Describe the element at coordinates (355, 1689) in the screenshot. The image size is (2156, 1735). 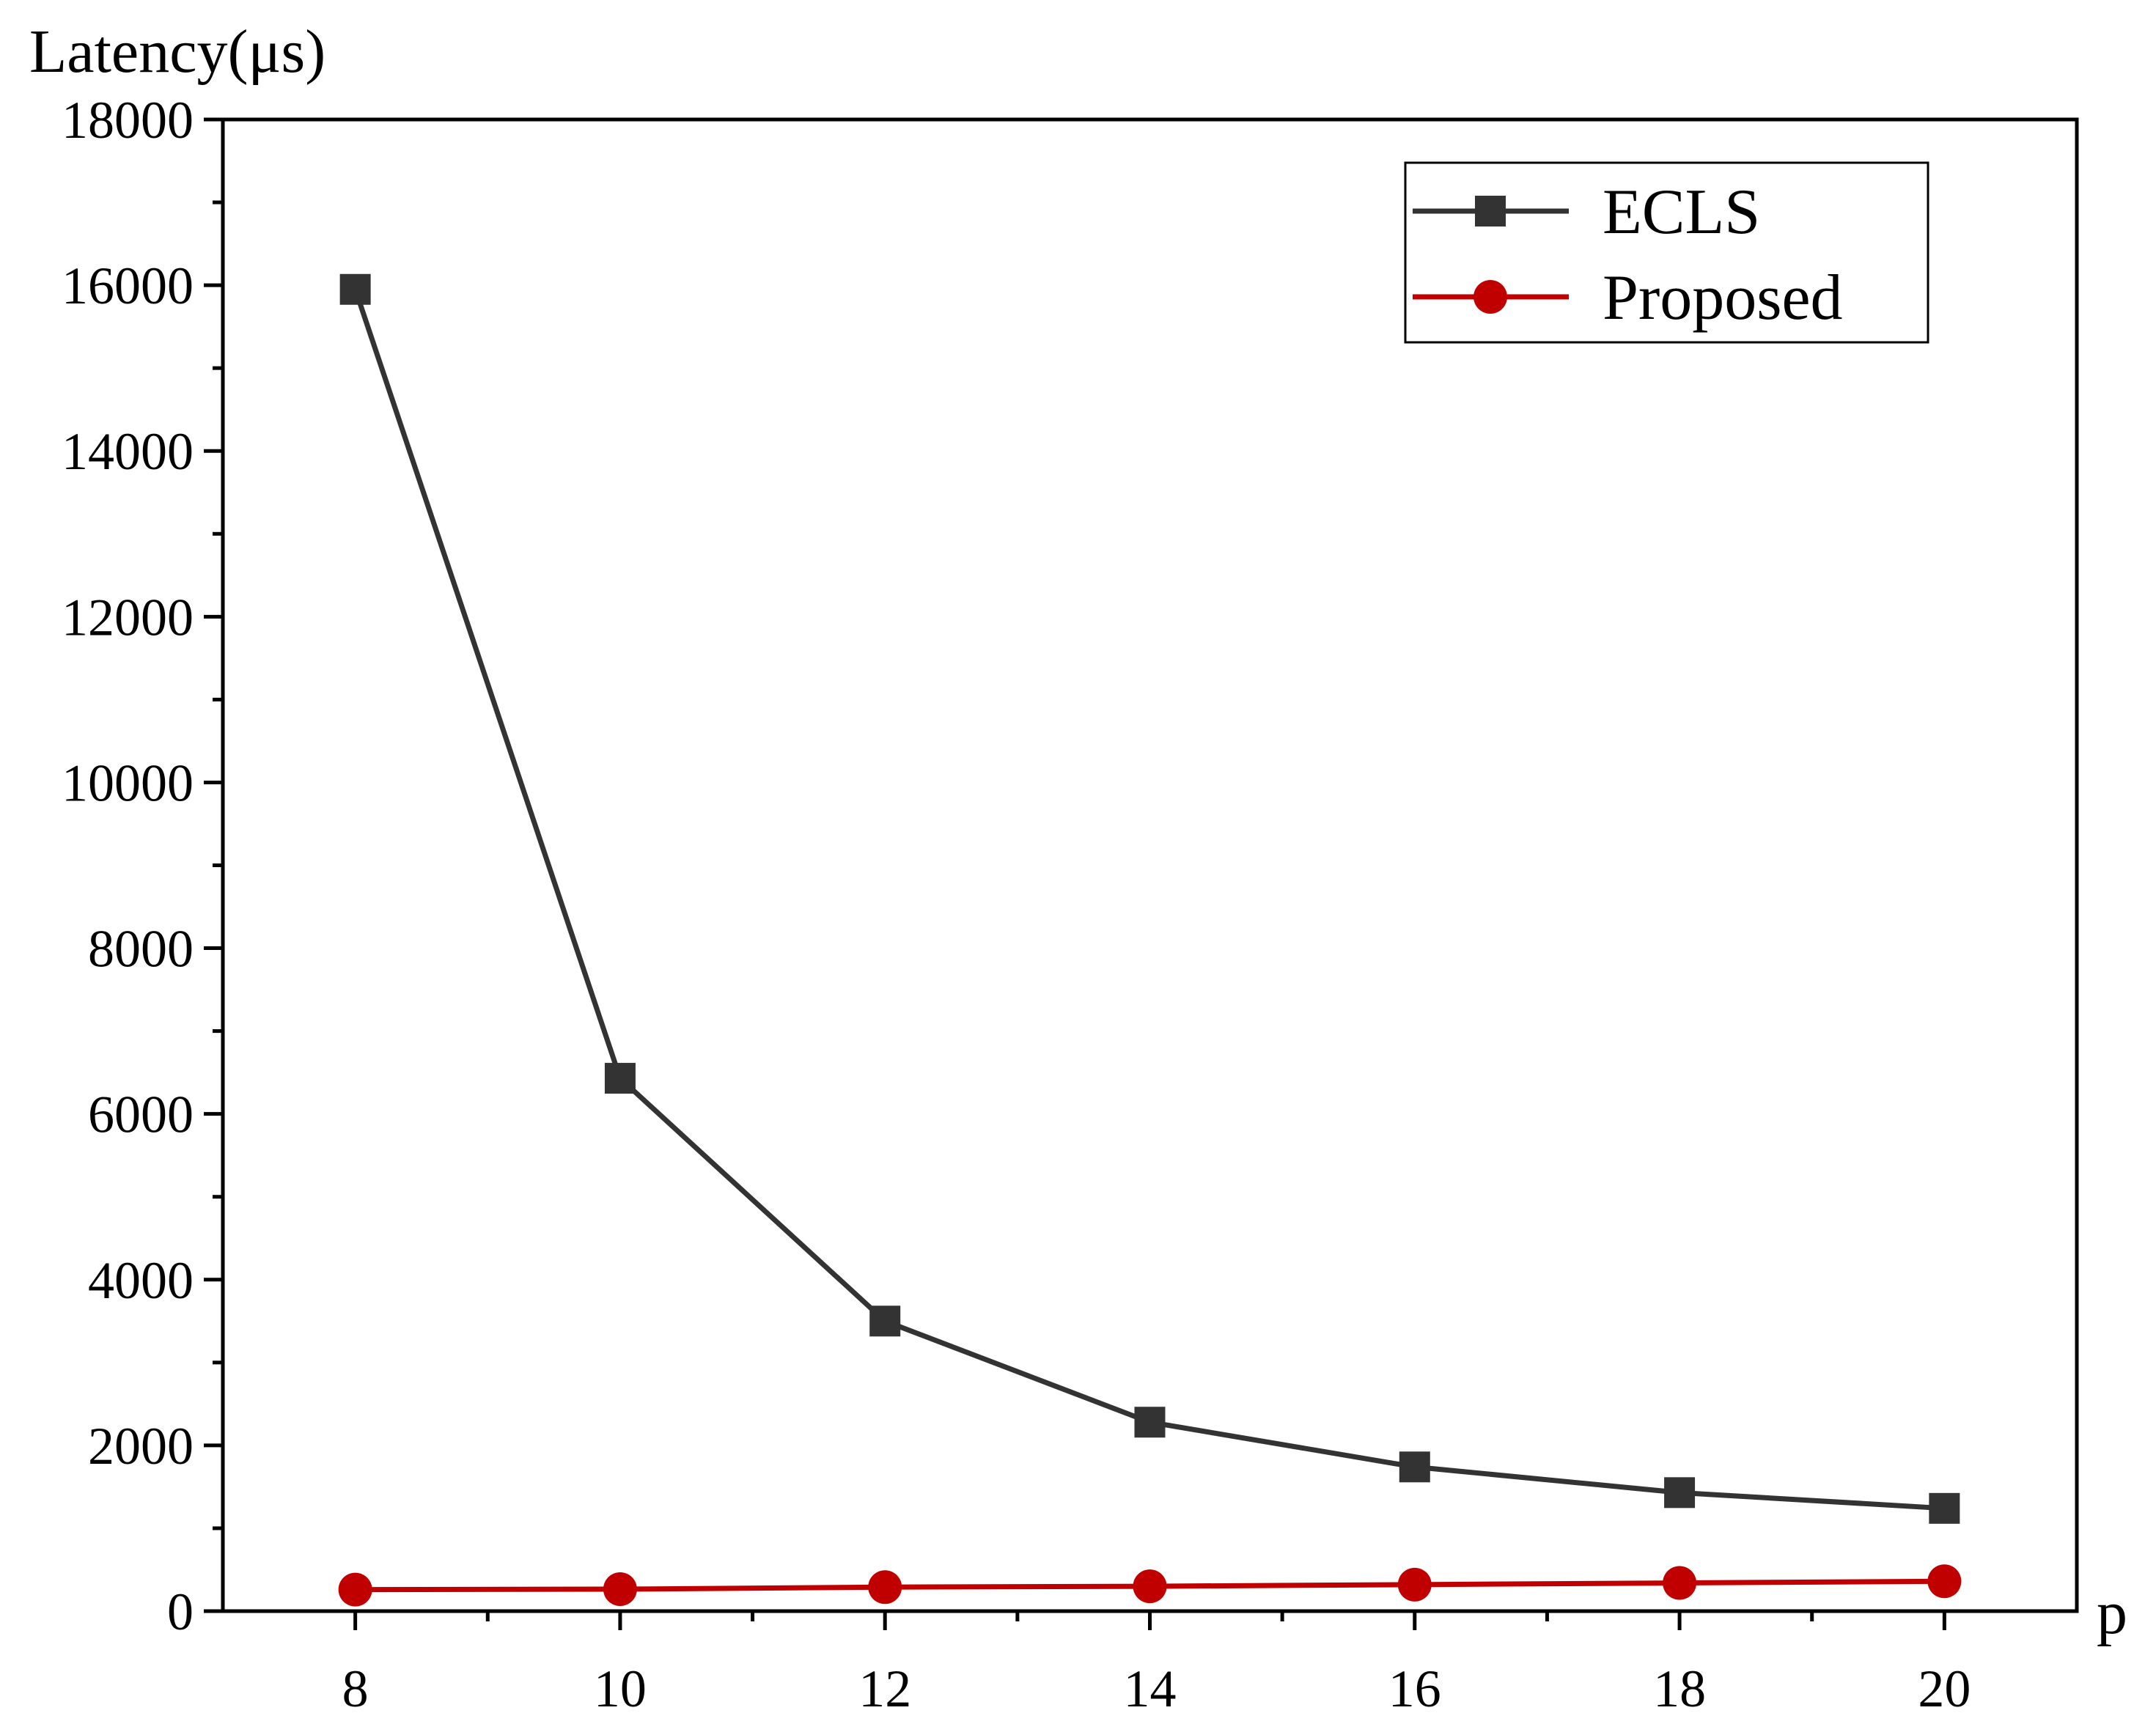
I see `x-tick-label: 8` at that location.